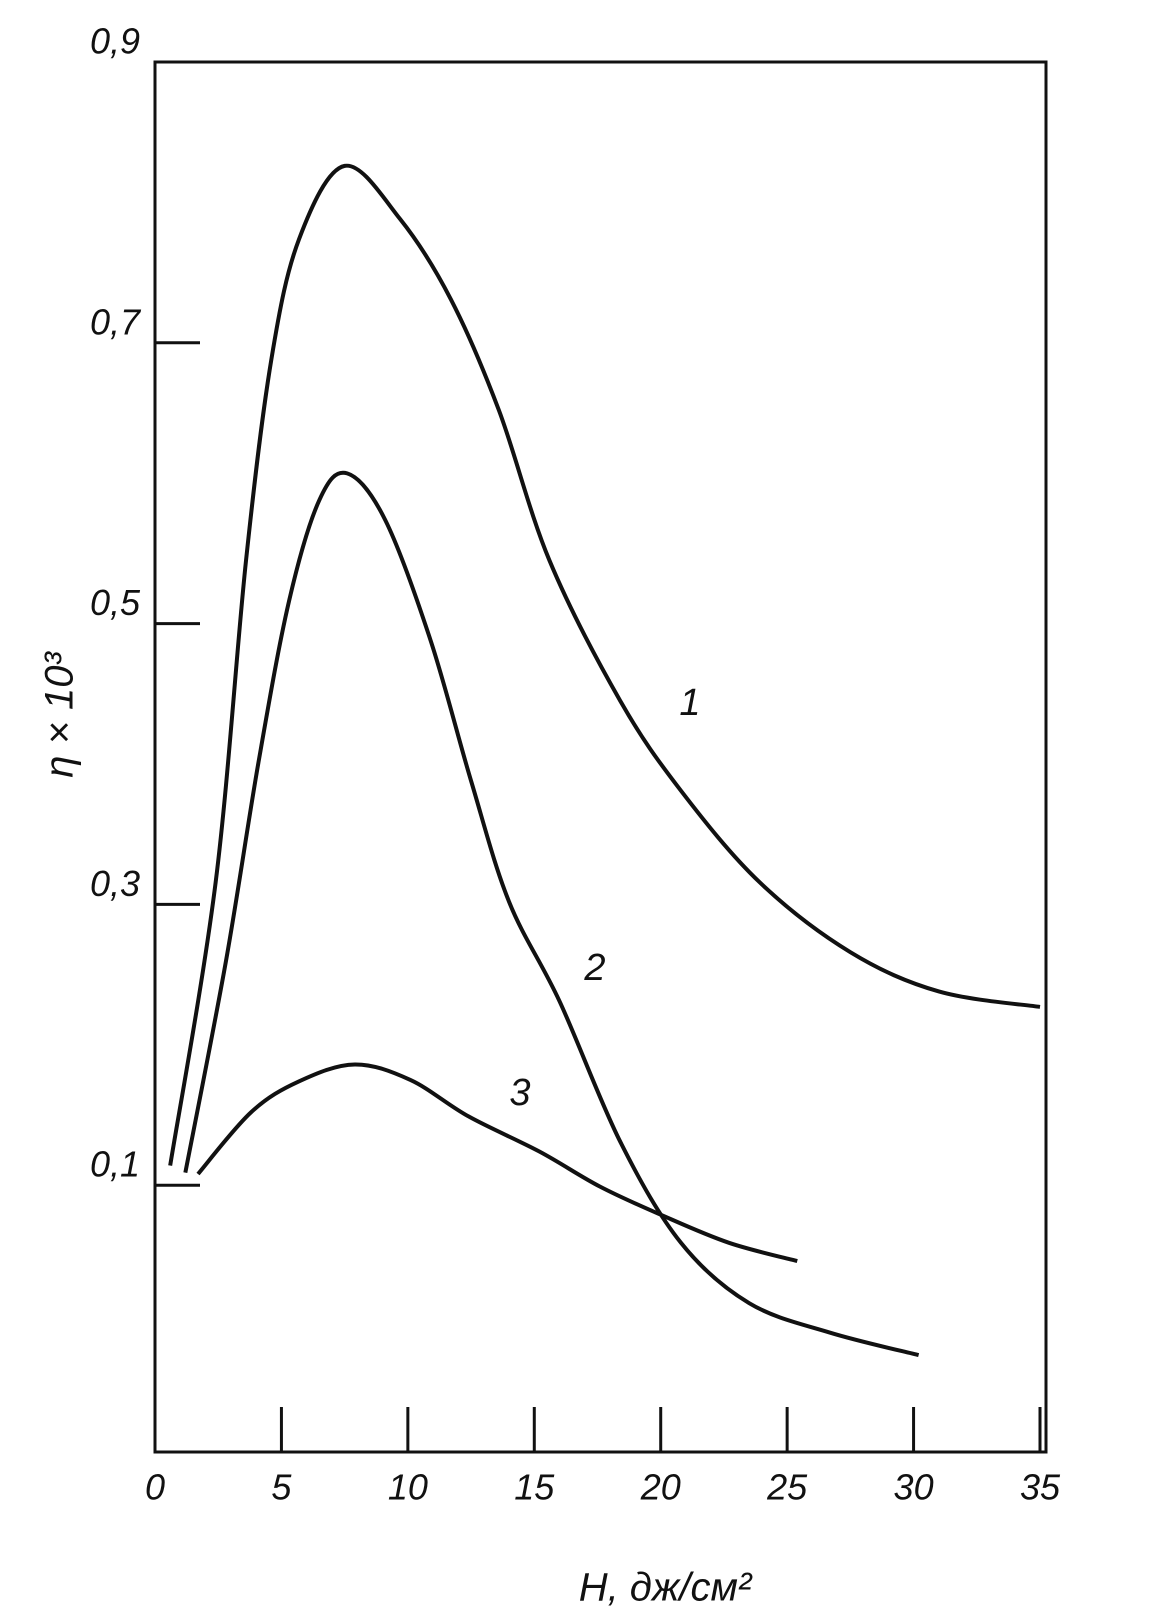 This screenshot has width=1155, height=1621. I want to click on curve, so click(497, 1162).